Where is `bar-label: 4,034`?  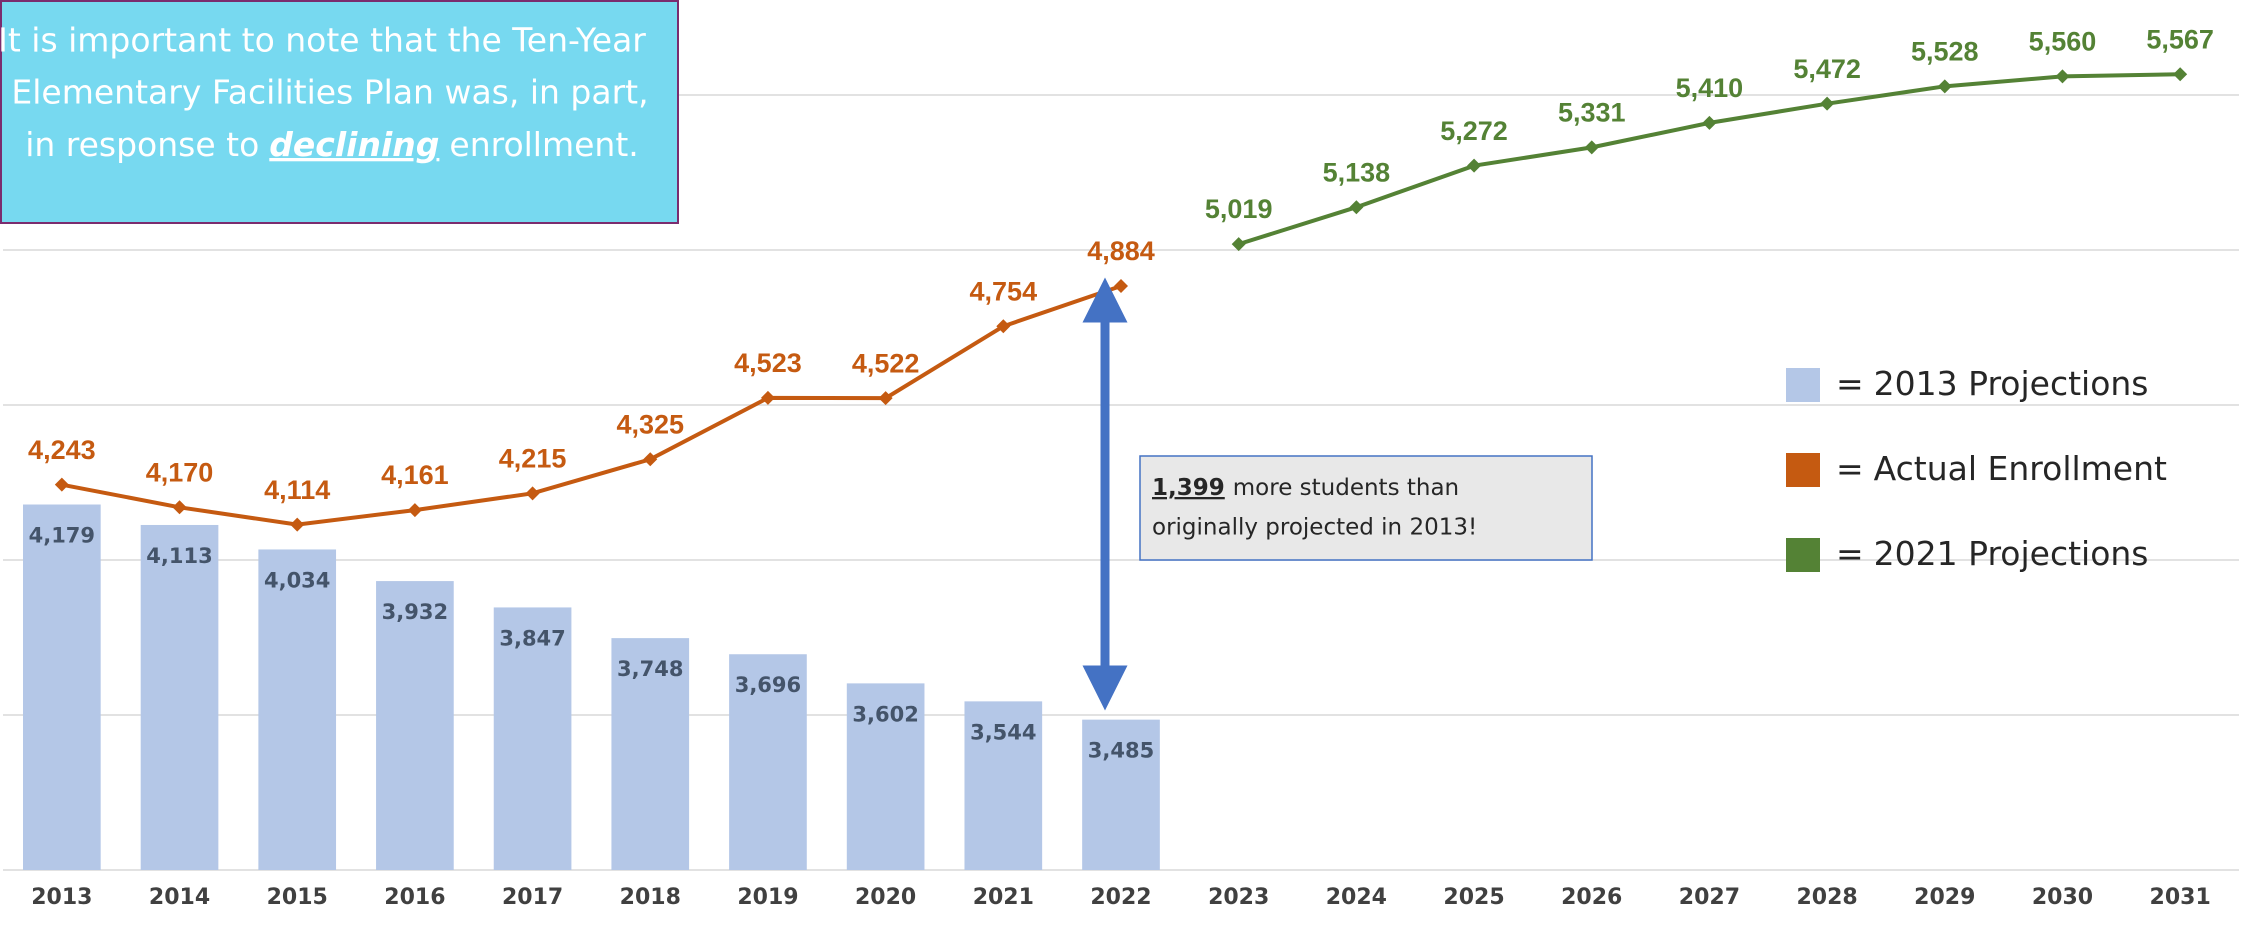 bar-label: 4,034 is located at coordinates (297, 580).